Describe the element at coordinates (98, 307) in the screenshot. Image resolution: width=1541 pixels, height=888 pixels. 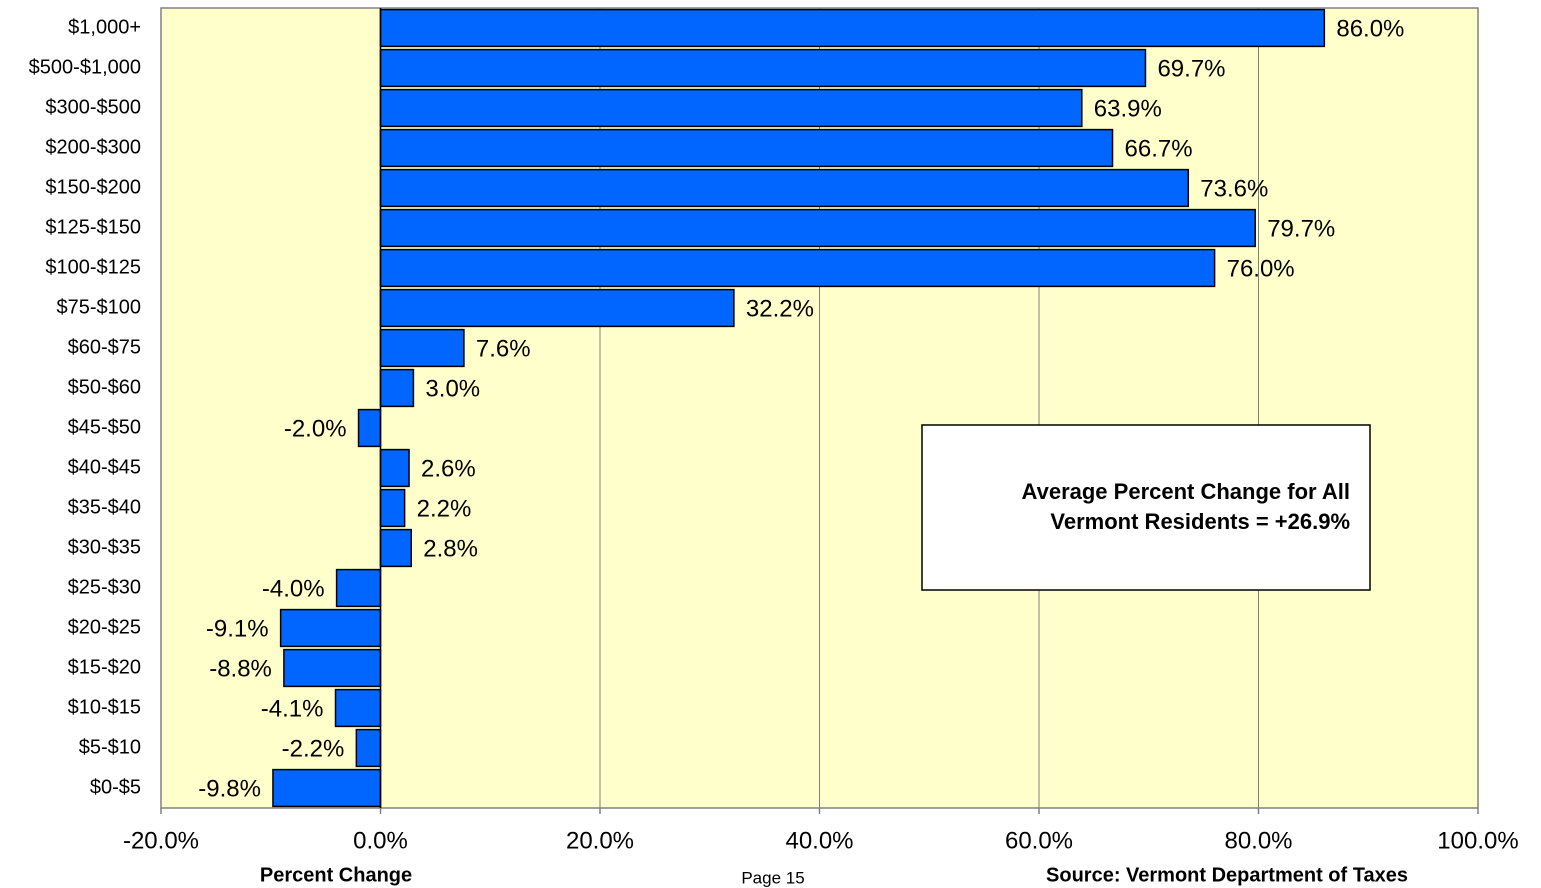
I see `y-tick-label: $75-$100` at that location.